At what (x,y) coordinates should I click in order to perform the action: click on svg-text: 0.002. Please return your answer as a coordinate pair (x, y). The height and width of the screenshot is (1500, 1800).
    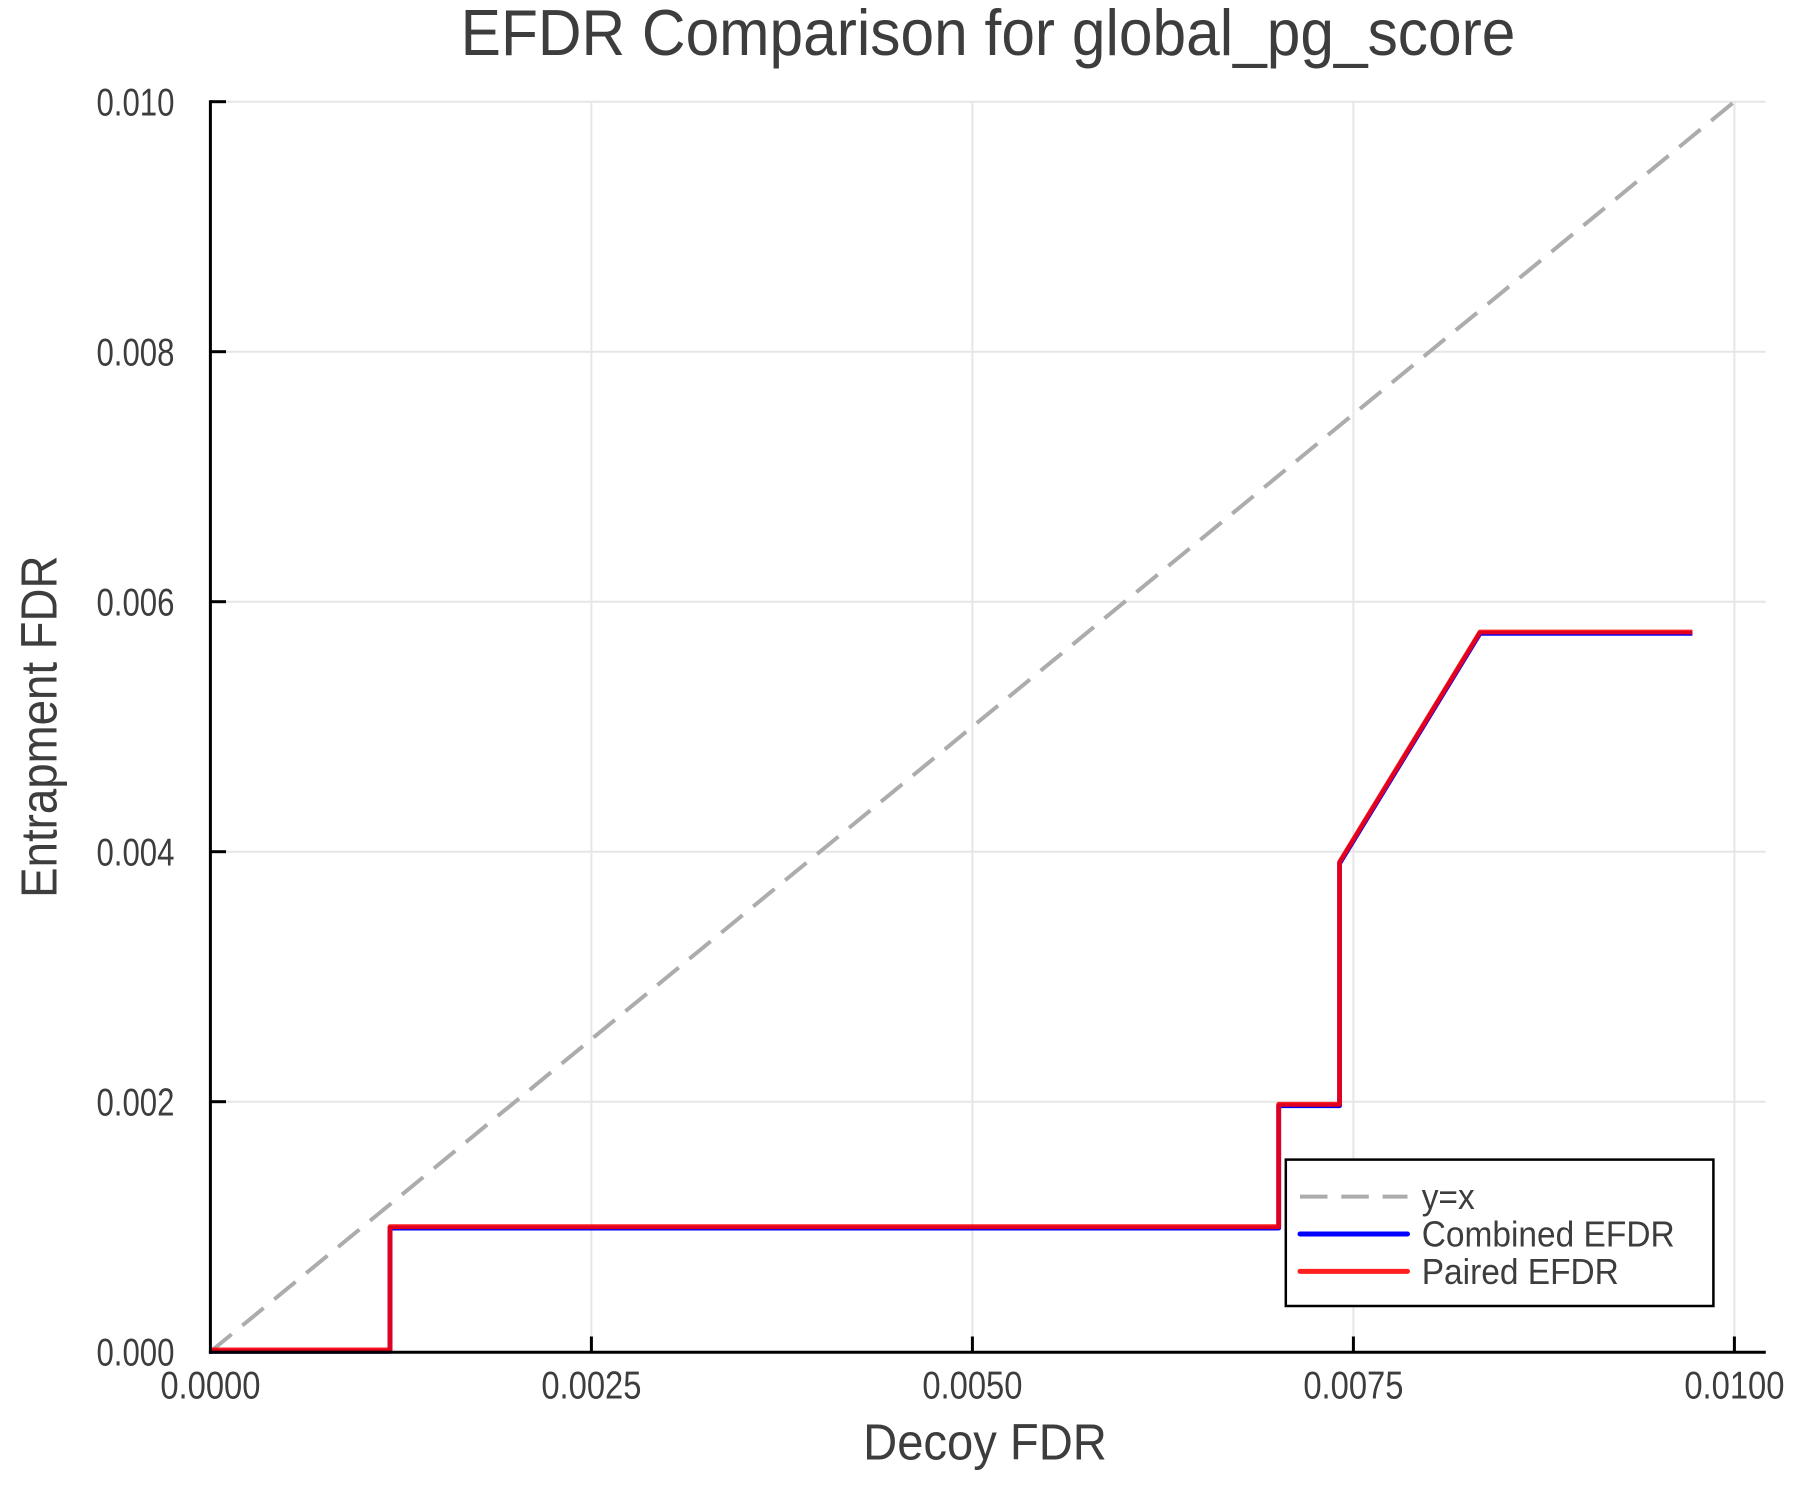
    Looking at the image, I should click on (135, 1102).